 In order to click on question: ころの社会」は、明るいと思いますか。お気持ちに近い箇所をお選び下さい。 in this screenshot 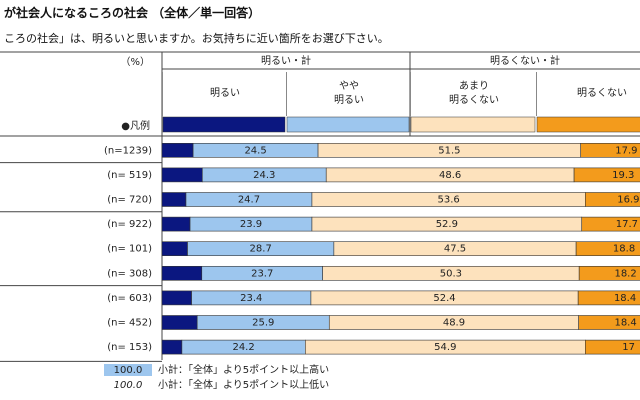, I will do `click(196, 38)`.